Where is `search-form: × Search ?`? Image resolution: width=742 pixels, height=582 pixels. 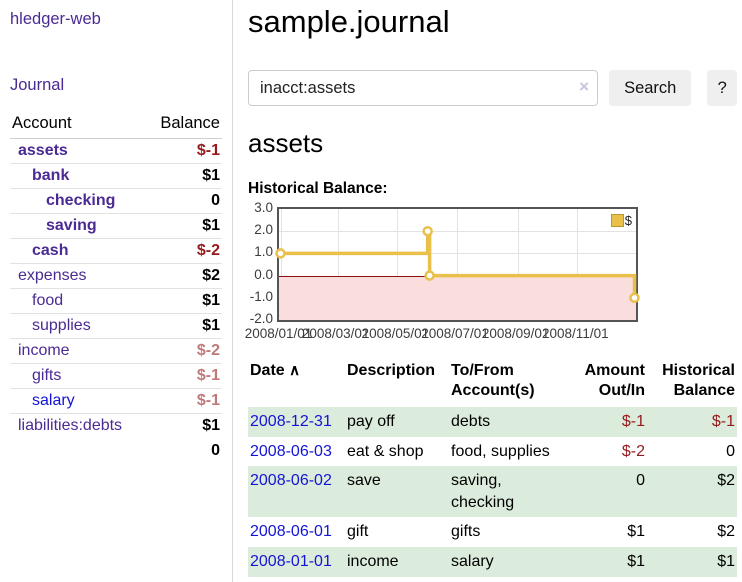
search-form: × Search ? is located at coordinates (492, 88).